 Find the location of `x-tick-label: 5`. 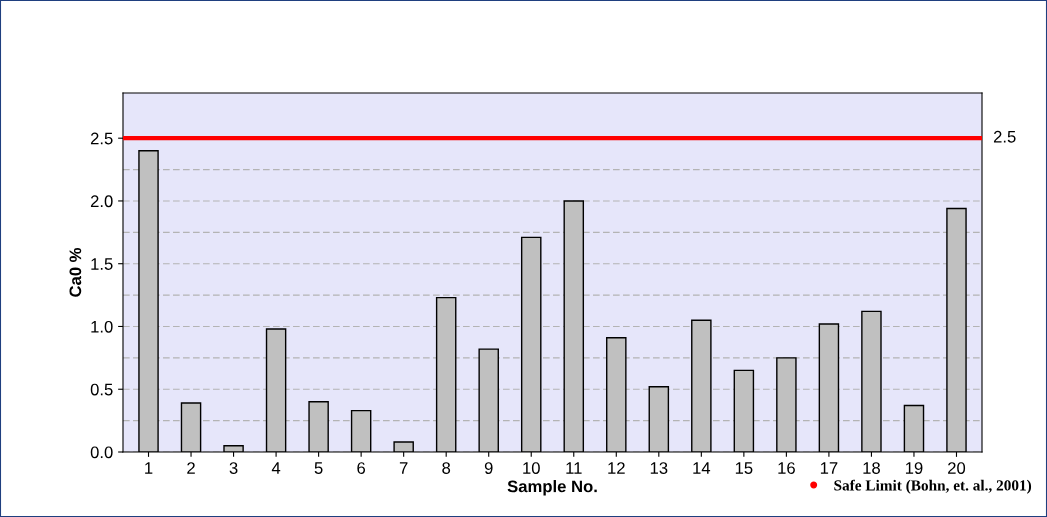

x-tick-label: 5 is located at coordinates (318, 468).